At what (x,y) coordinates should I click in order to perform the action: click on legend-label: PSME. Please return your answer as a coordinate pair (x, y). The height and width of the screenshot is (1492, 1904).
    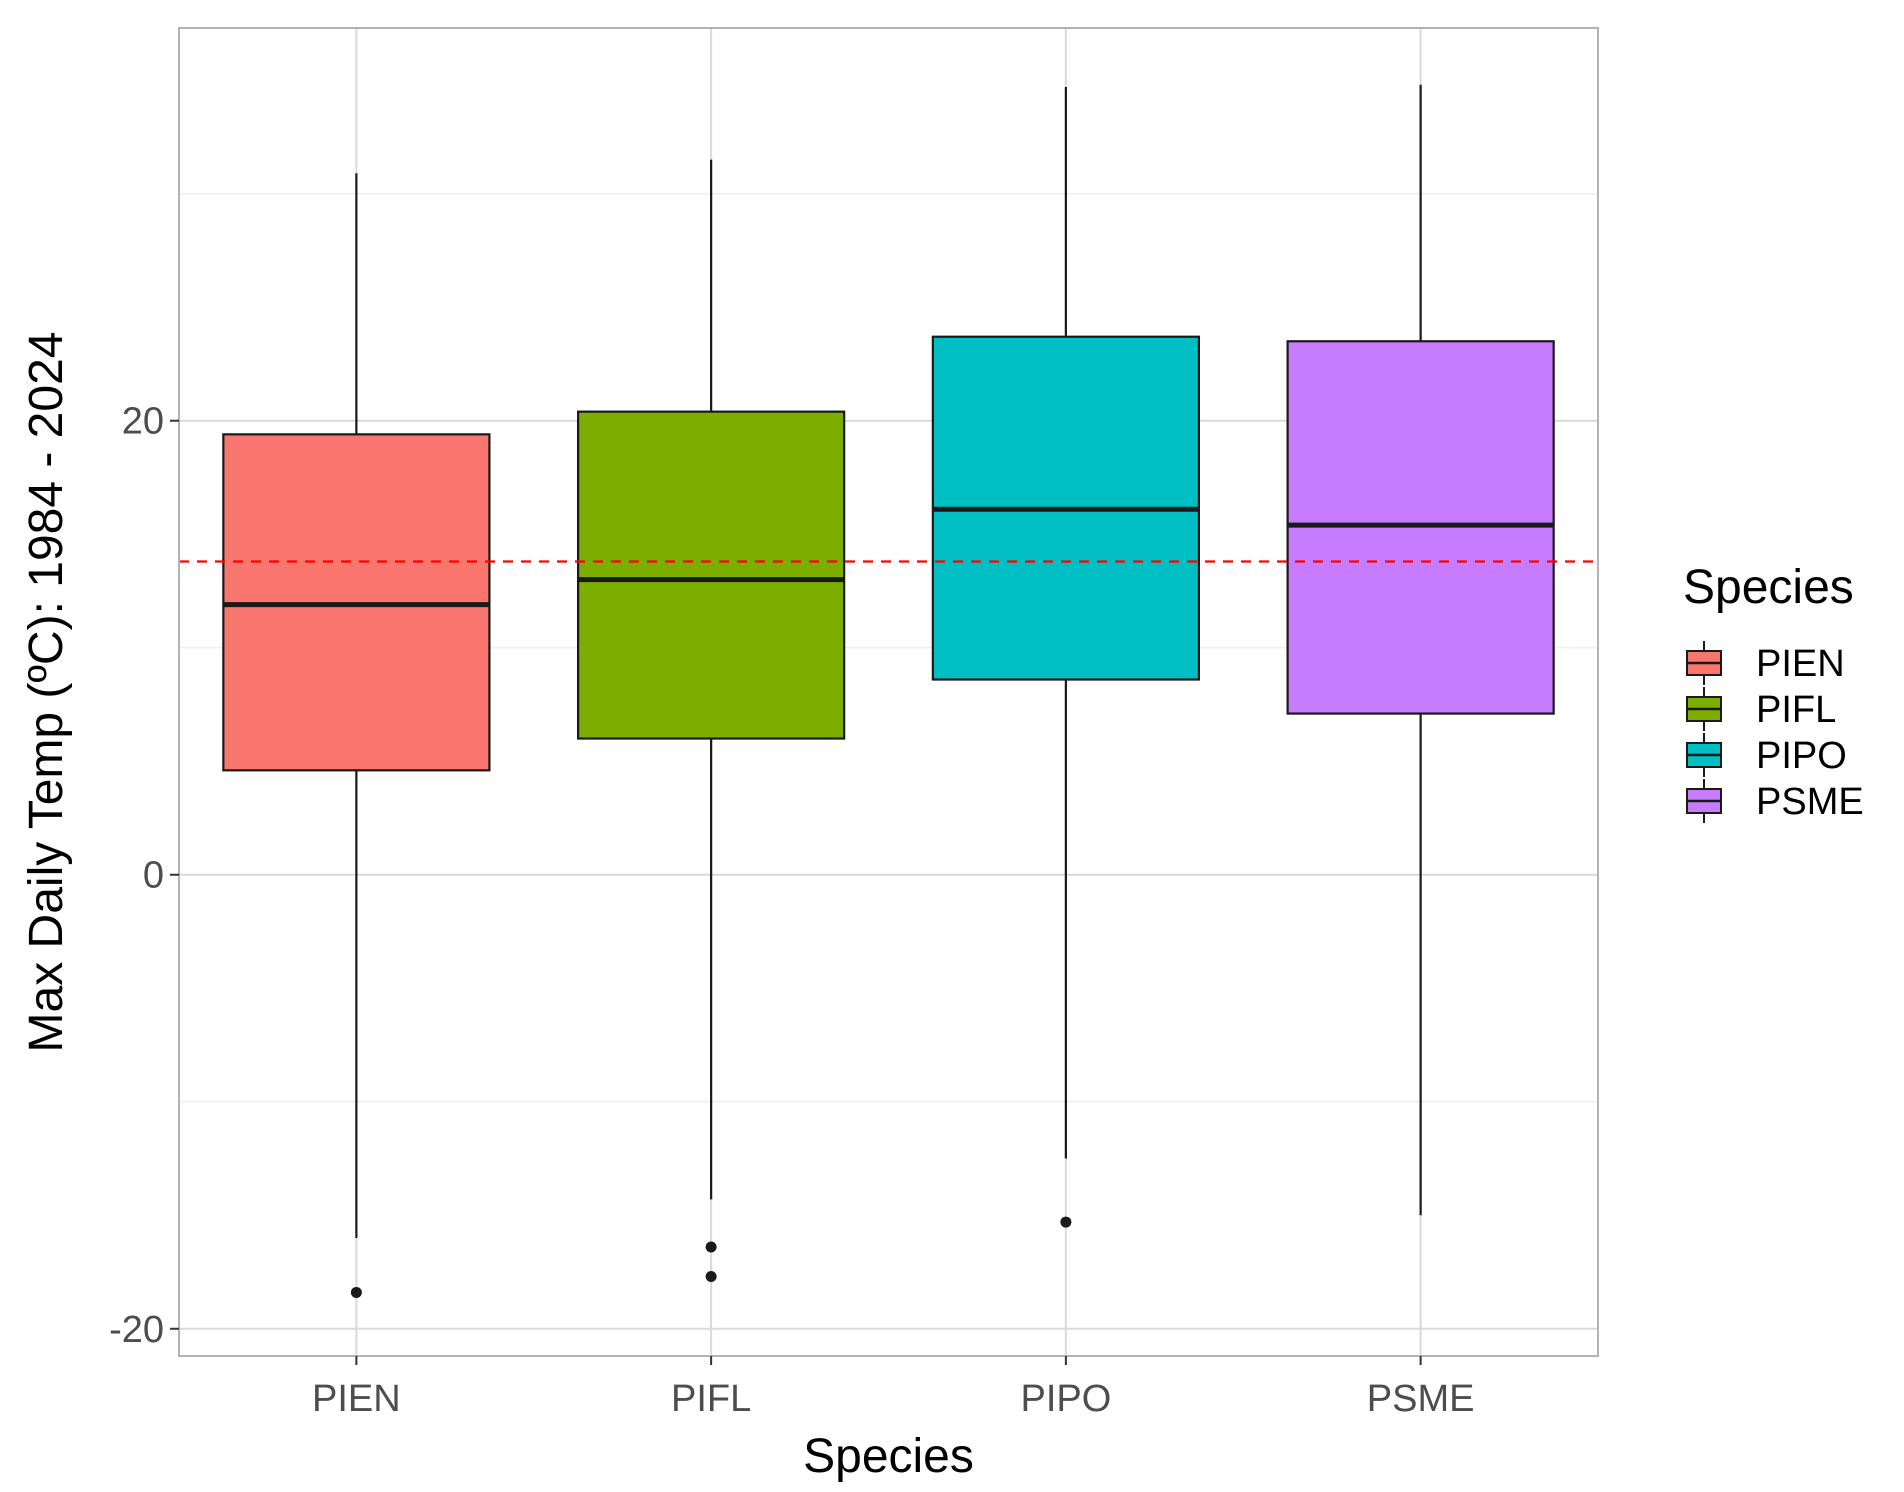
    Looking at the image, I should click on (1810, 802).